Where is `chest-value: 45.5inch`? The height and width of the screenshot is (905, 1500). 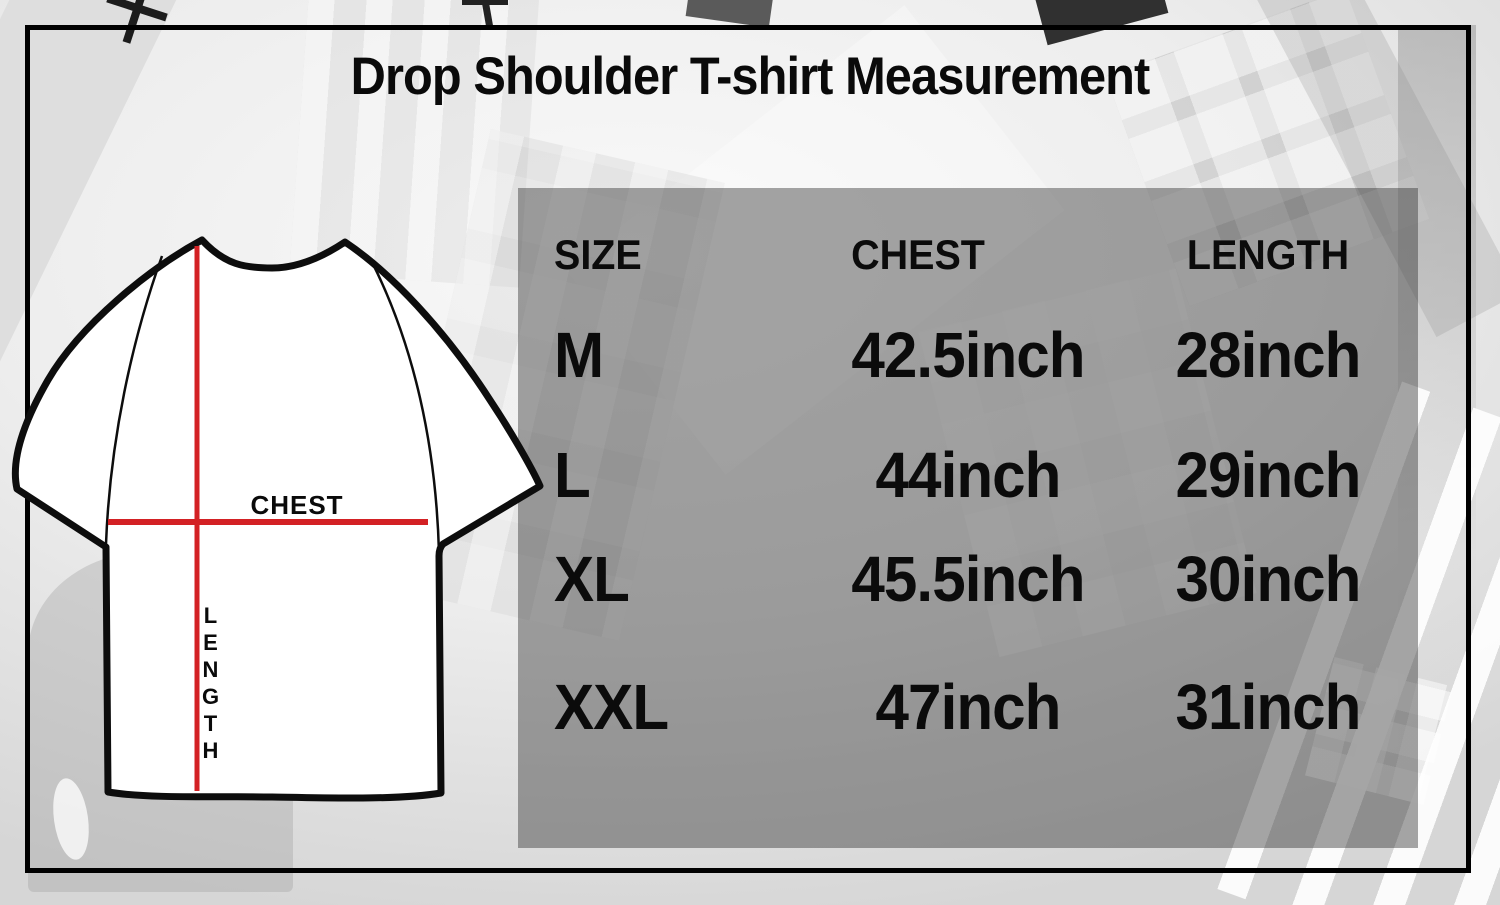 chest-value: 45.5inch is located at coordinates (968, 579).